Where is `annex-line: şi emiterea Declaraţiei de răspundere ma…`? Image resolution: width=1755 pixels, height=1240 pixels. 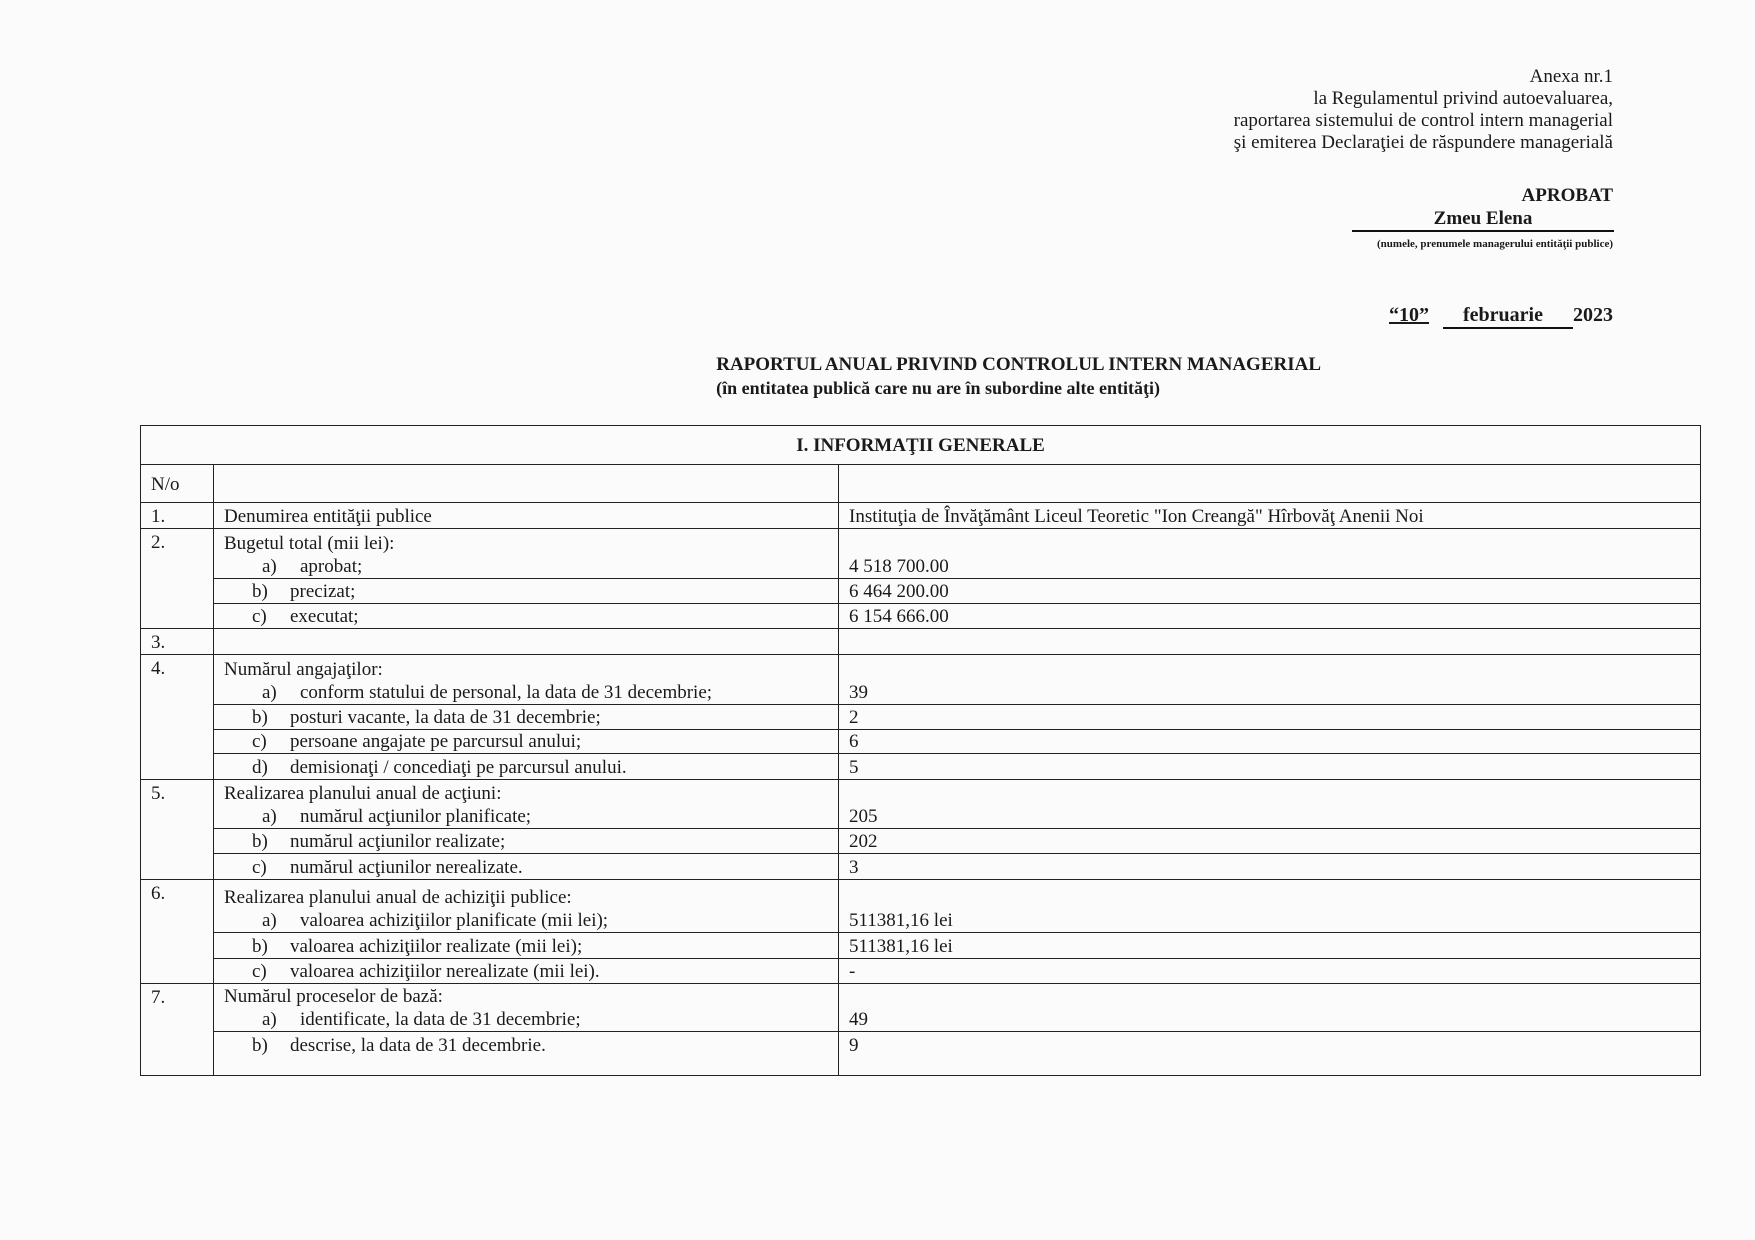
annex-line: şi emiterea Declaraţiei de răspundere ma… is located at coordinates (1423, 142).